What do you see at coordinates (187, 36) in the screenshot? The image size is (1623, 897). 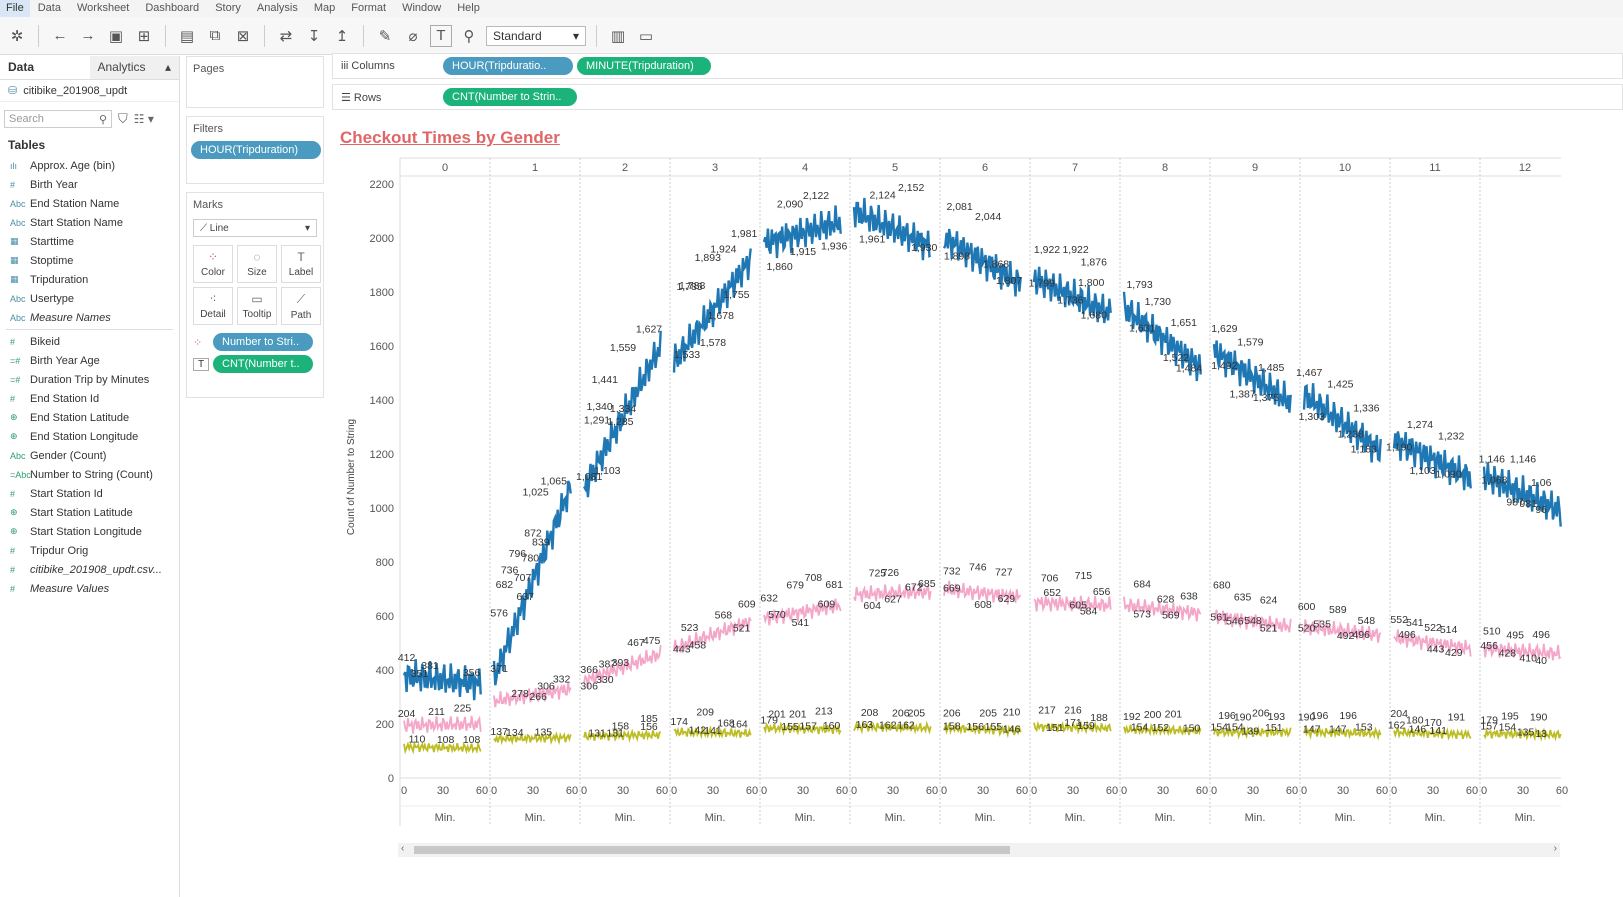 I see `new-worksheet-icon: ▤` at bounding box center [187, 36].